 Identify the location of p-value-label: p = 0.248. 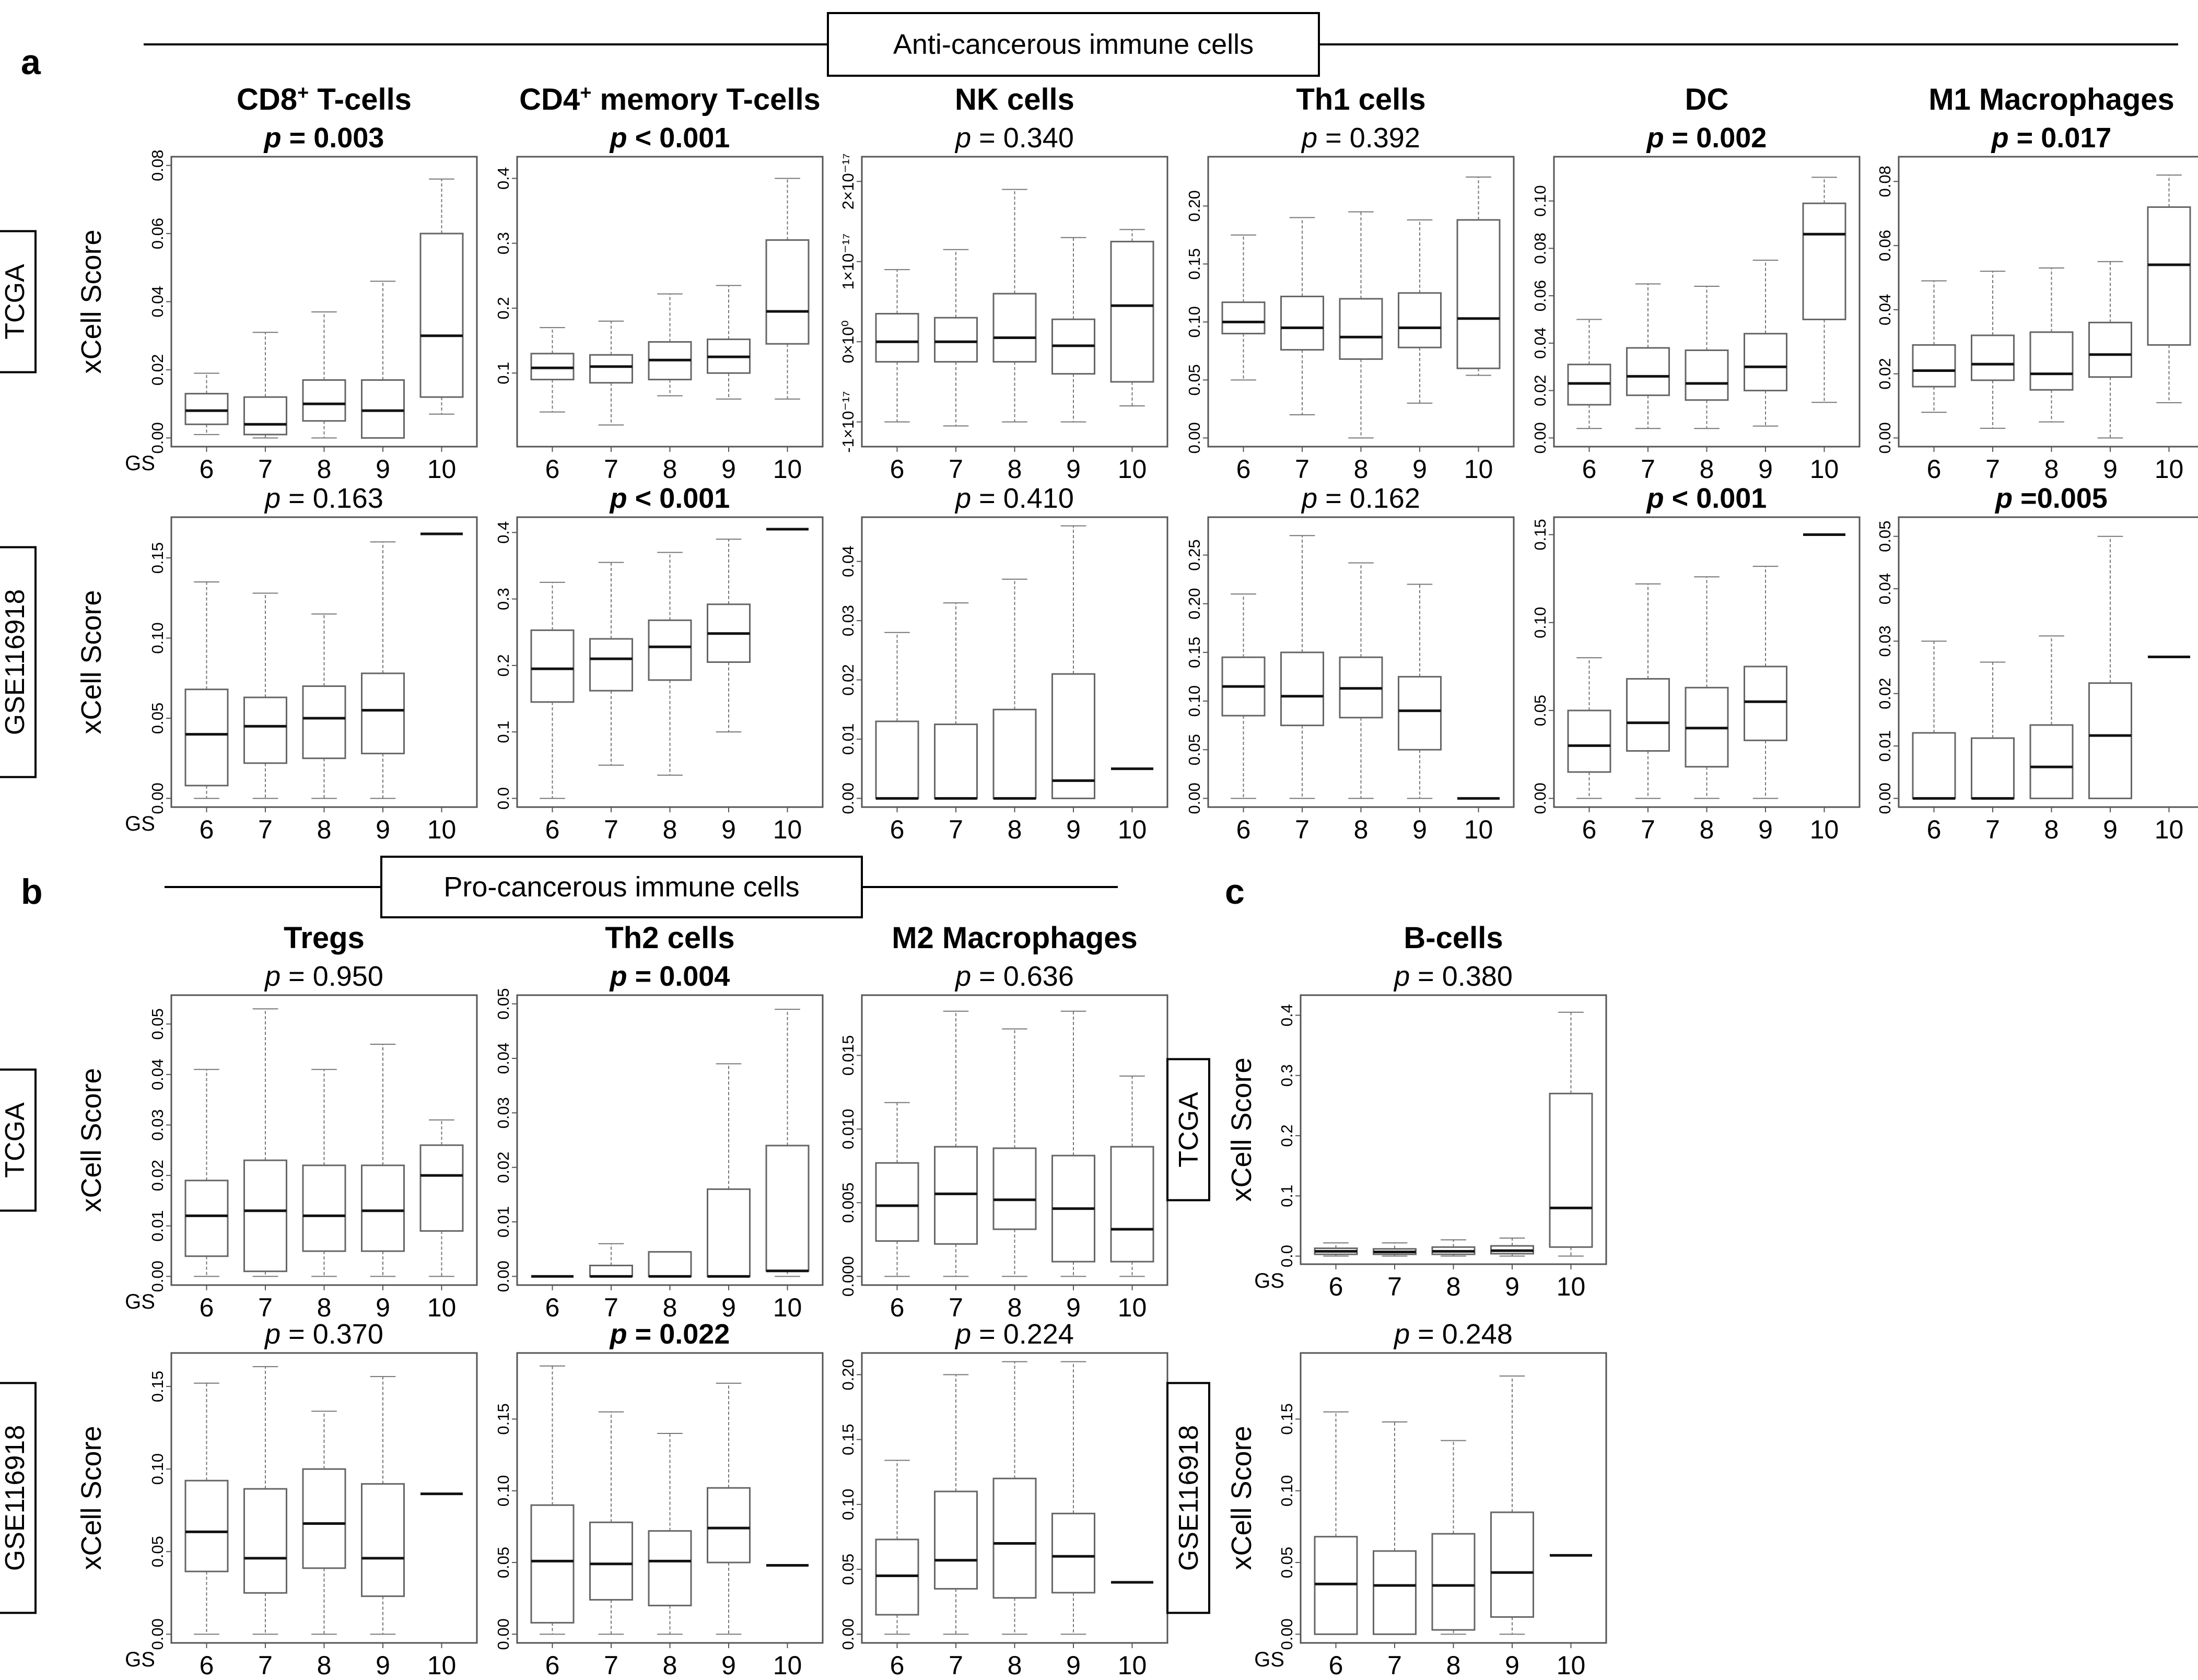
(1453, 1334).